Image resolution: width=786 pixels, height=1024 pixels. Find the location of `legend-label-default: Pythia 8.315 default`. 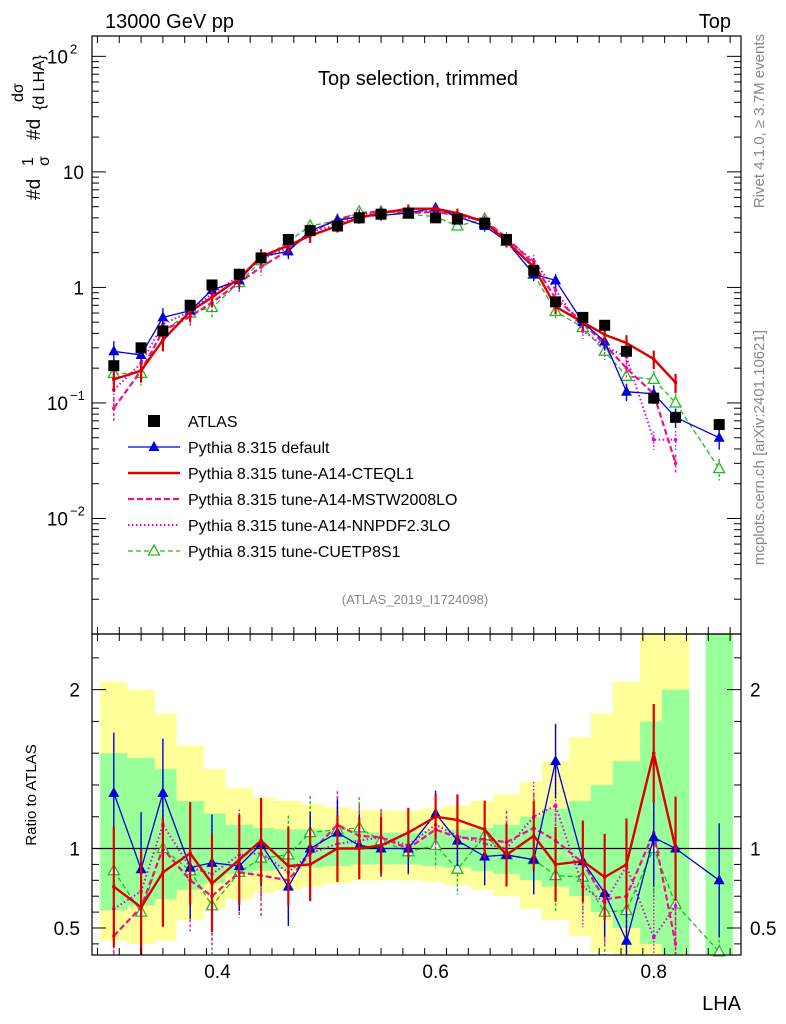

legend-label-default: Pythia 8.315 default is located at coordinates (259, 448).